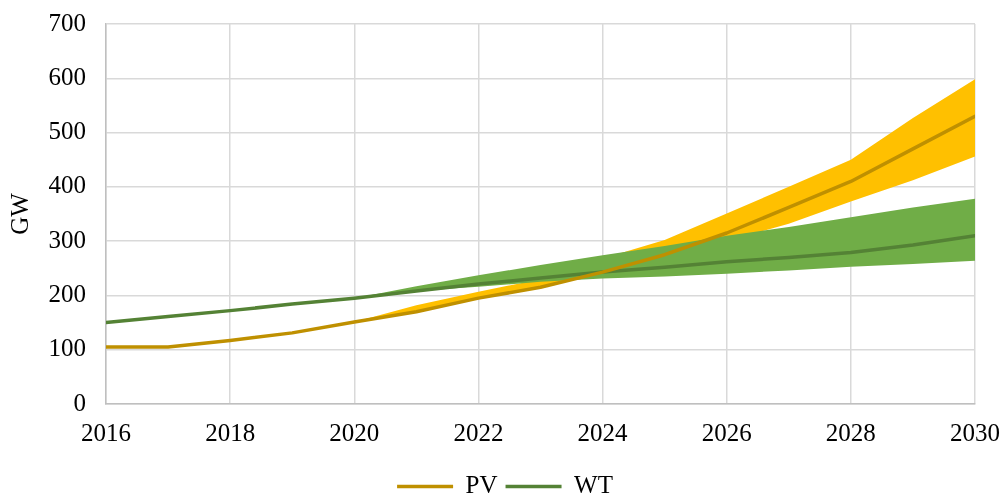  What do you see at coordinates (603, 432) in the screenshot?
I see `x-tick-label: 2024` at bounding box center [603, 432].